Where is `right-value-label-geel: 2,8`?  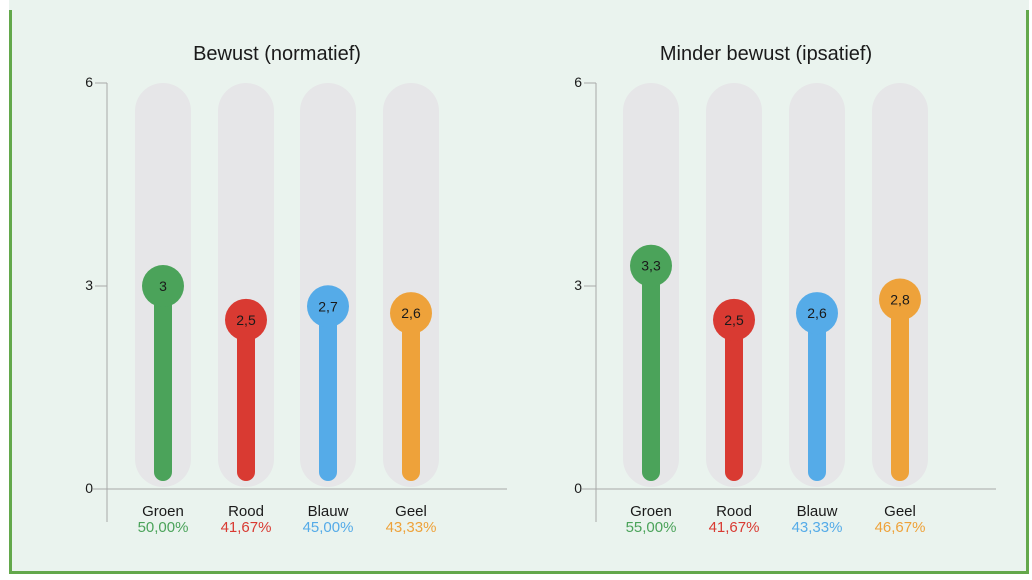
right-value-label-geel: 2,8 is located at coordinates (900, 300).